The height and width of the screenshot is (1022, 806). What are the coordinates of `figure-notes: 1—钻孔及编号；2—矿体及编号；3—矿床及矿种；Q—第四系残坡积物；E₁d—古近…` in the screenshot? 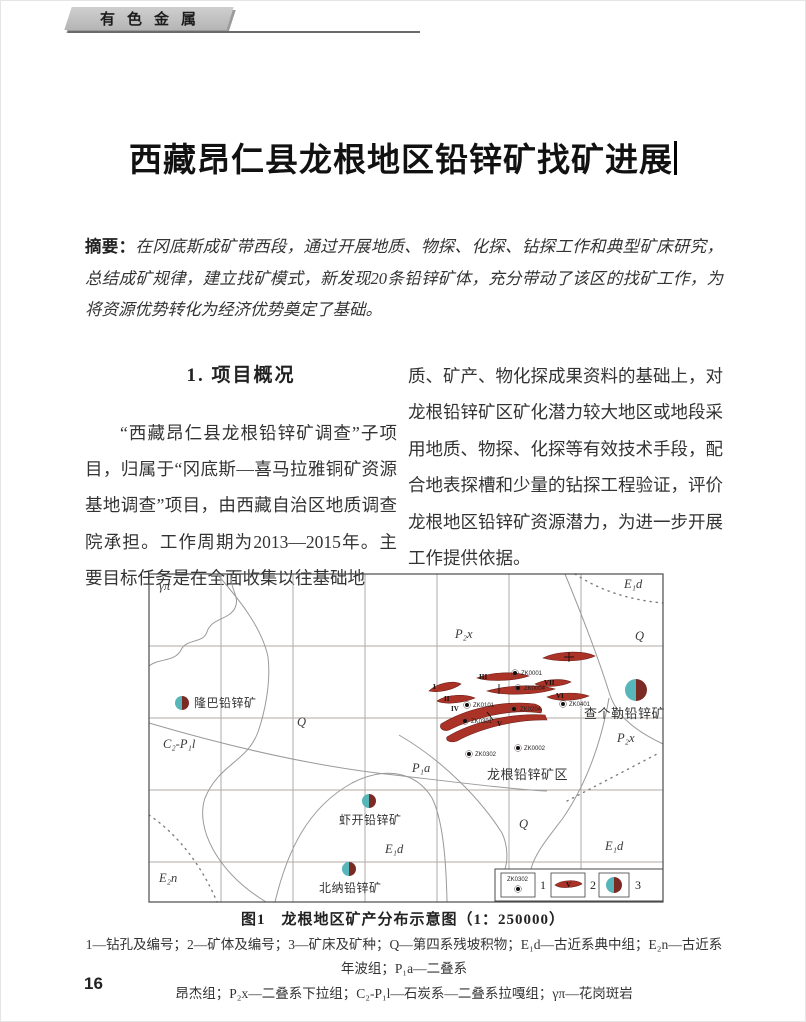 It's located at (404, 969).